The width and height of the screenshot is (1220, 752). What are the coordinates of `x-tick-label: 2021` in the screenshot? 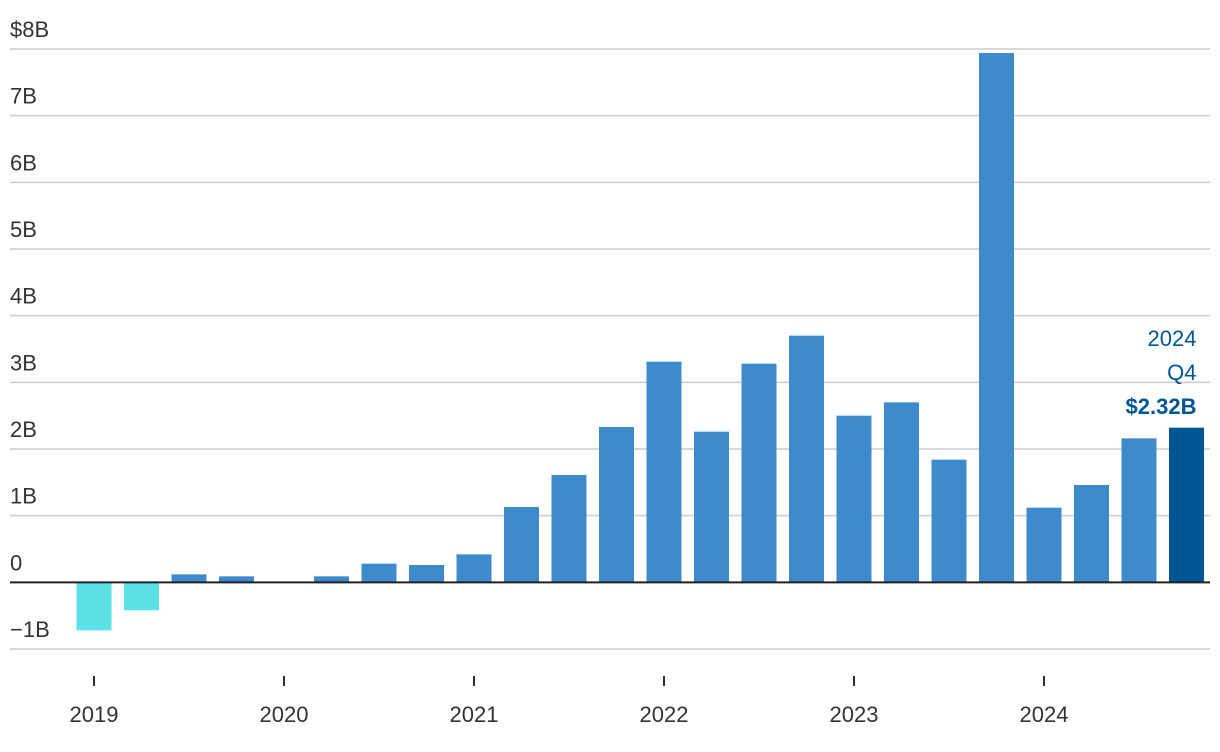 It's located at (474, 714).